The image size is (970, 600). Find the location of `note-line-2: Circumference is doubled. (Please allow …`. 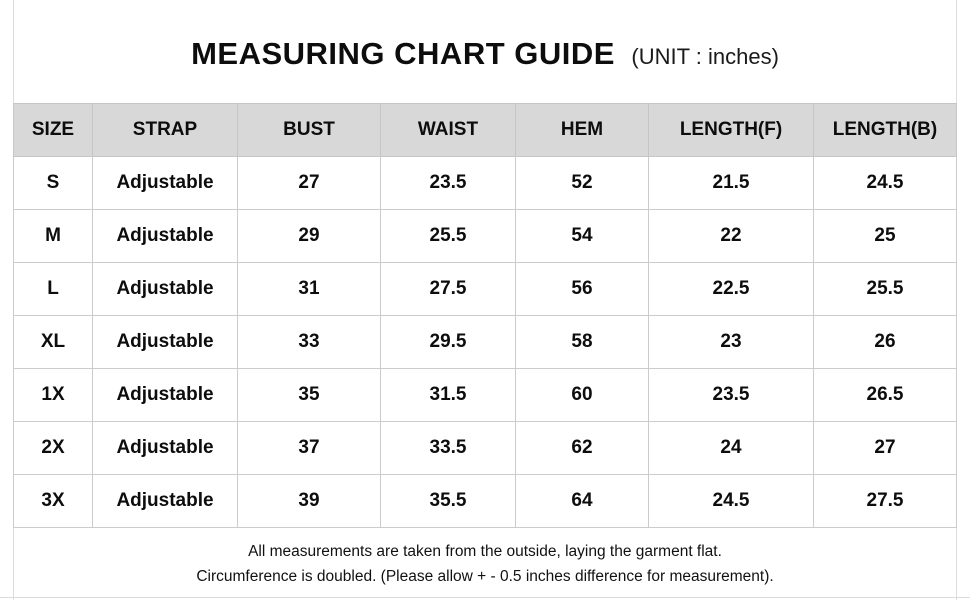

note-line-2: Circumference is doubled. (Please allow … is located at coordinates (485, 576).